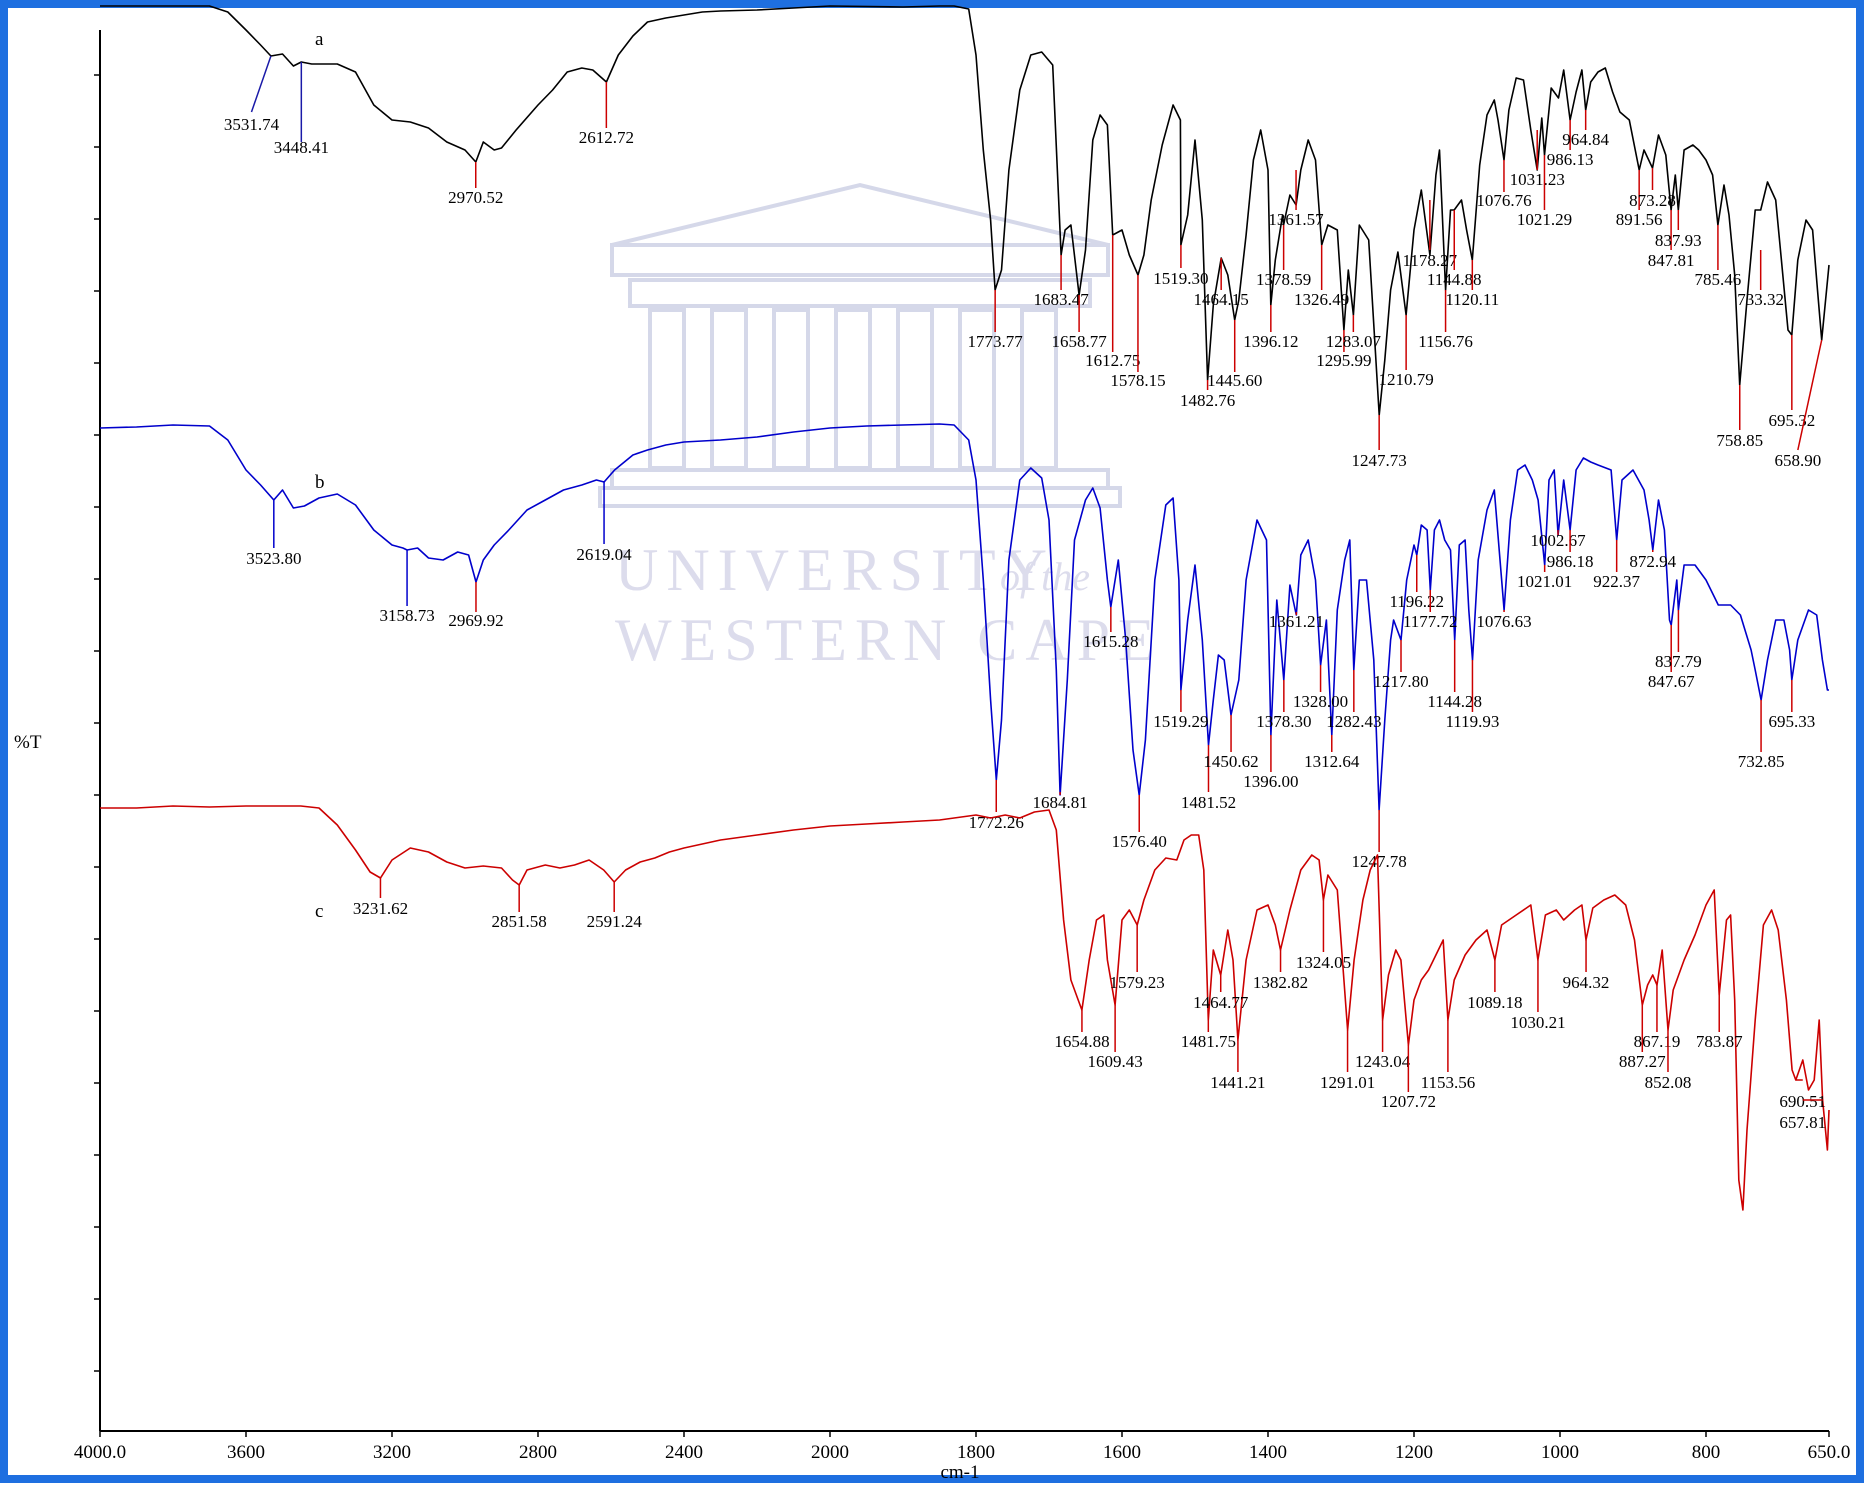  Describe the element at coordinates (319, 39) in the screenshot. I see `series-label-a: a` at that location.